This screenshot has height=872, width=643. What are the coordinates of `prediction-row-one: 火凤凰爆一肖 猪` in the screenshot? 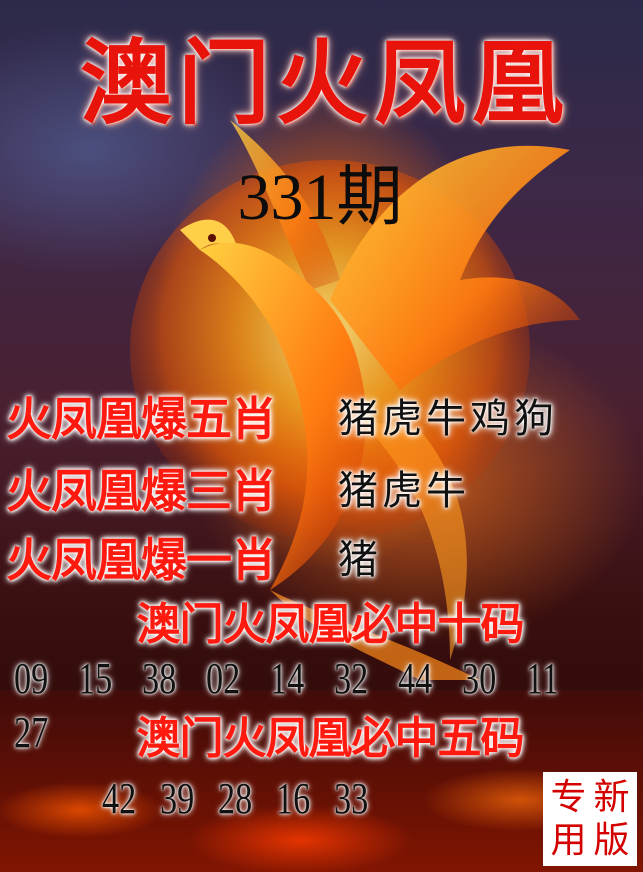 It's located at (321, 560).